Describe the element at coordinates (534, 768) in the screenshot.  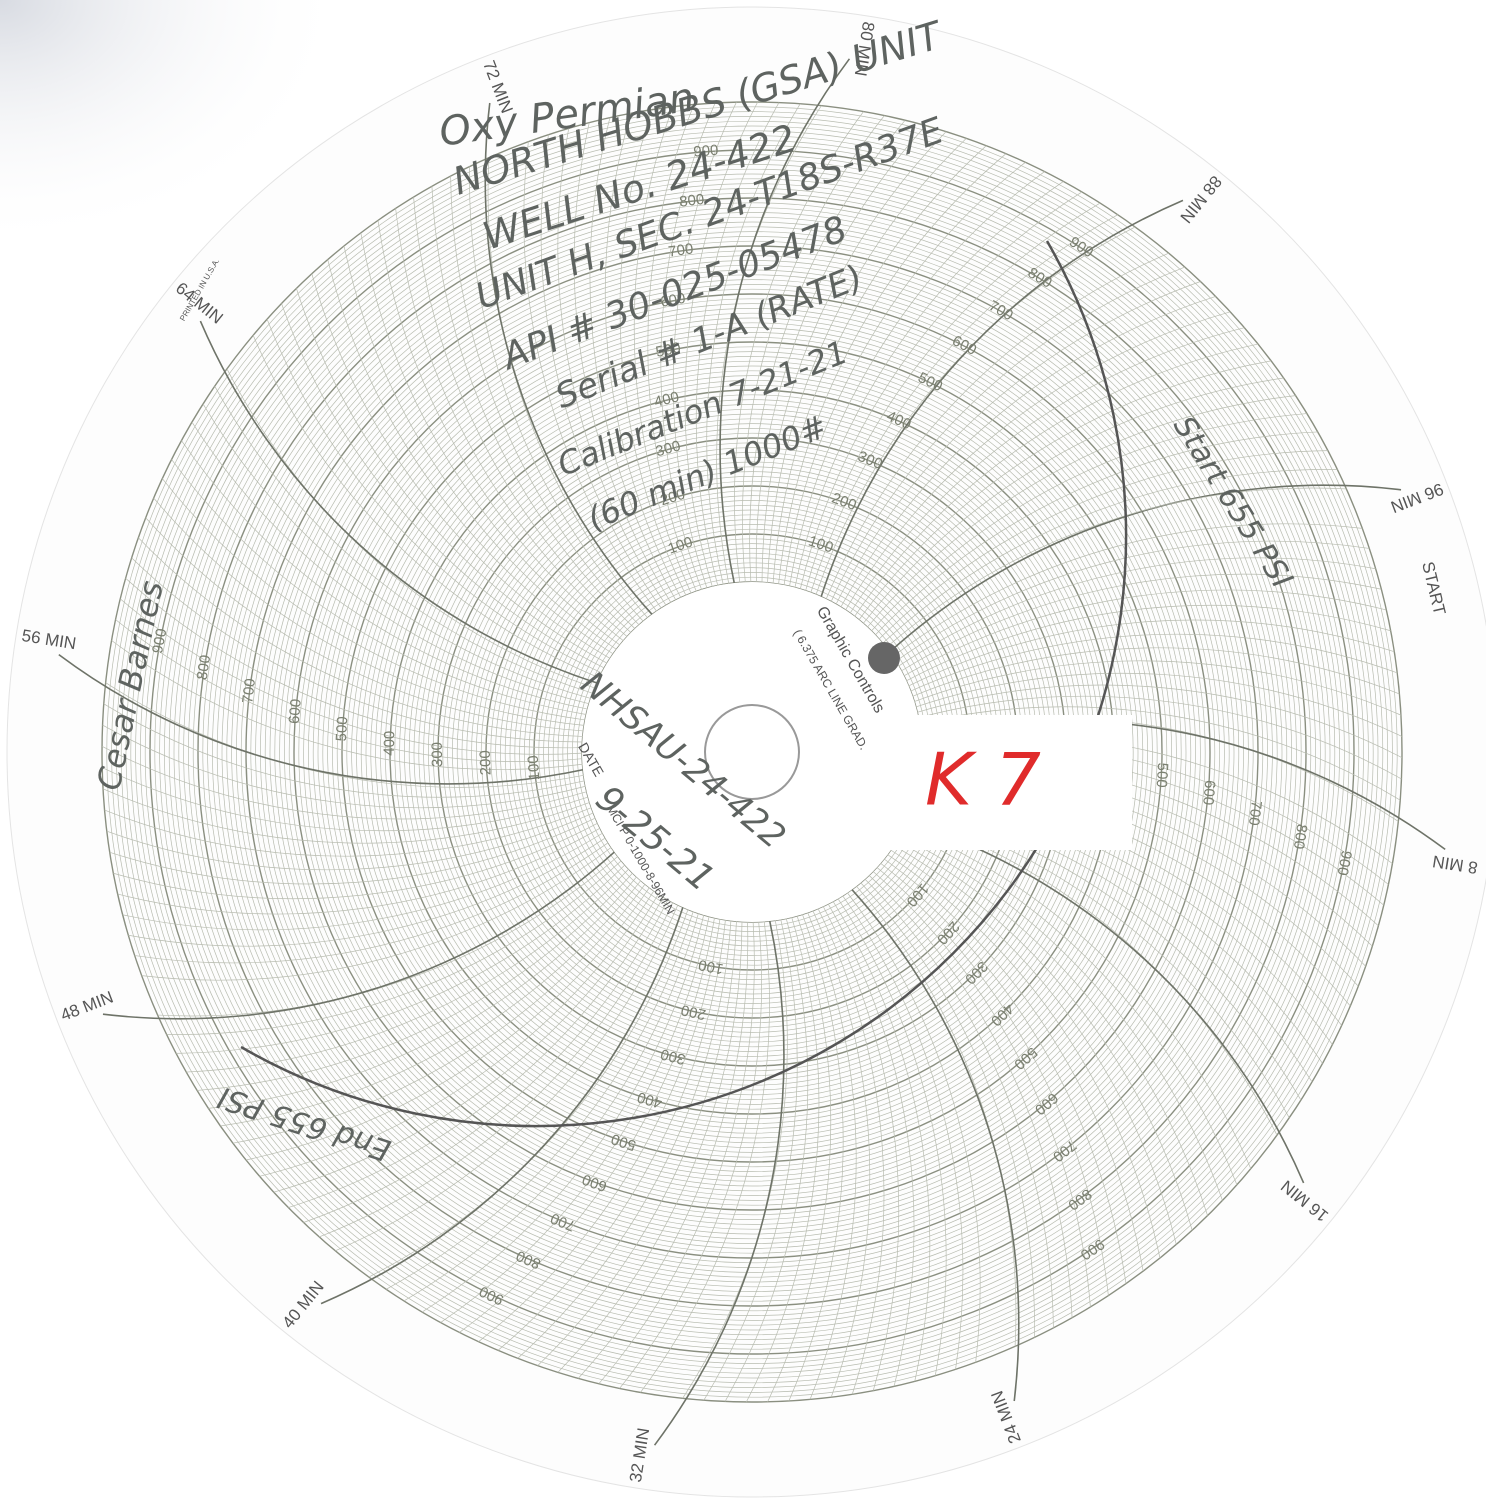
I see `scale-label: 100` at that location.